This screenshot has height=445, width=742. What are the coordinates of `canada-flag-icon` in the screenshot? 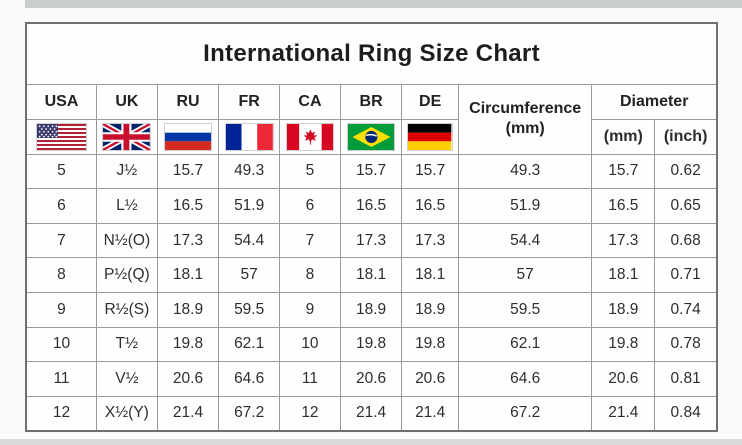 It's located at (310, 136).